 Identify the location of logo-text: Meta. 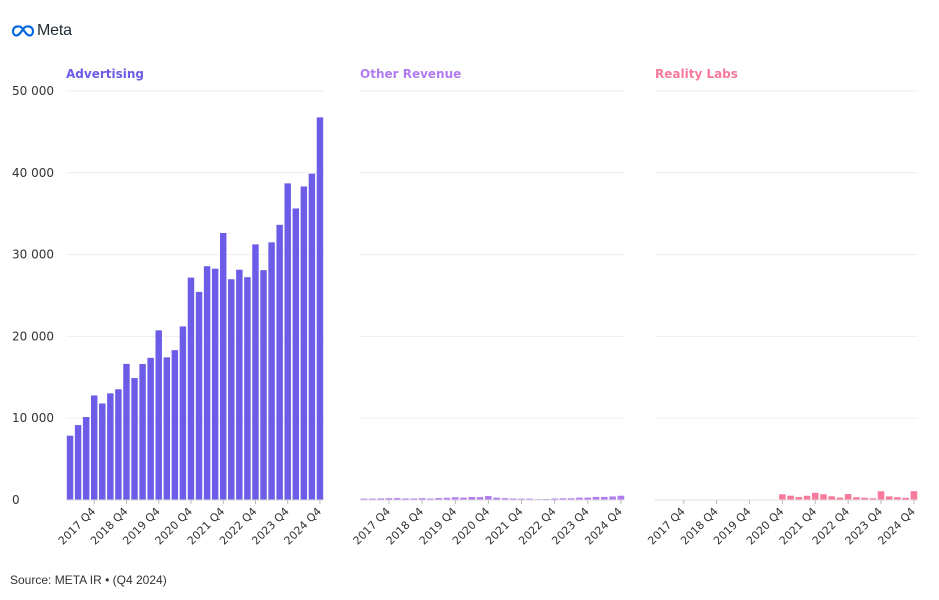
(54, 30).